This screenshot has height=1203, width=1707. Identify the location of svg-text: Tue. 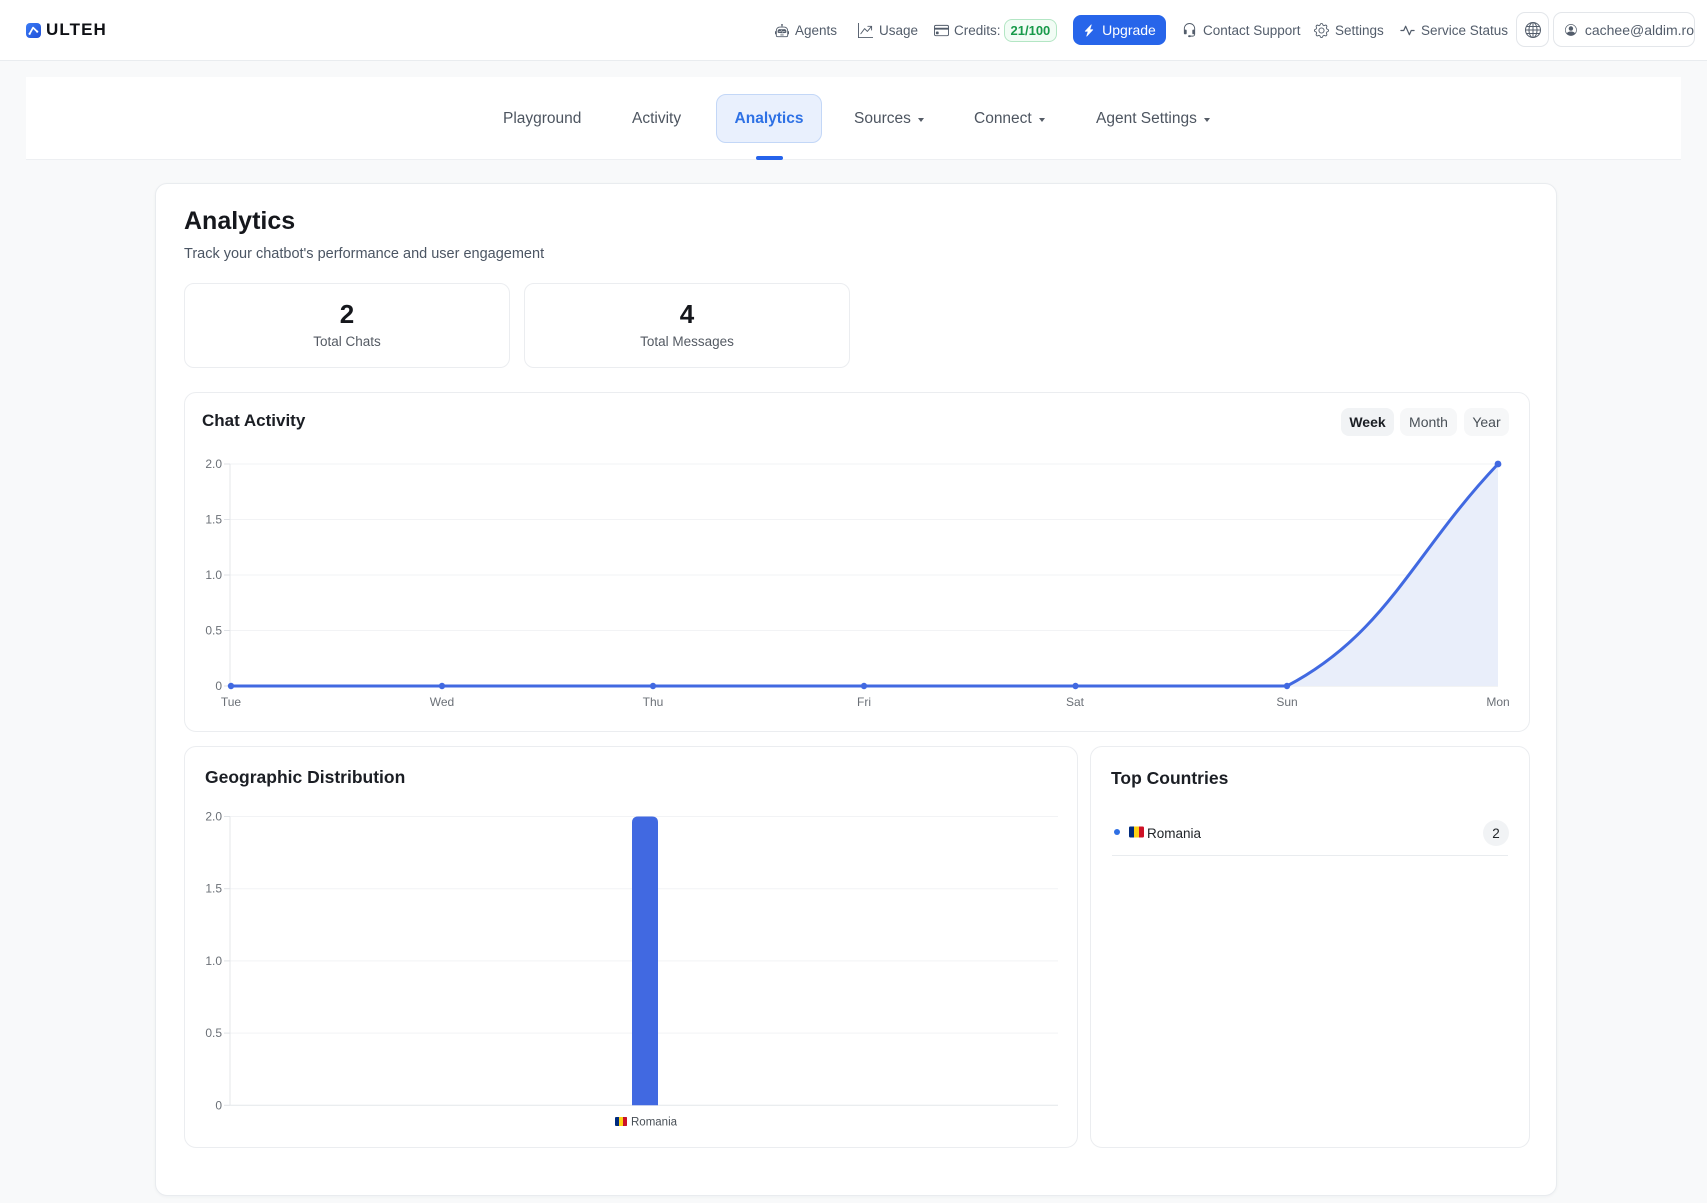
(231, 702).